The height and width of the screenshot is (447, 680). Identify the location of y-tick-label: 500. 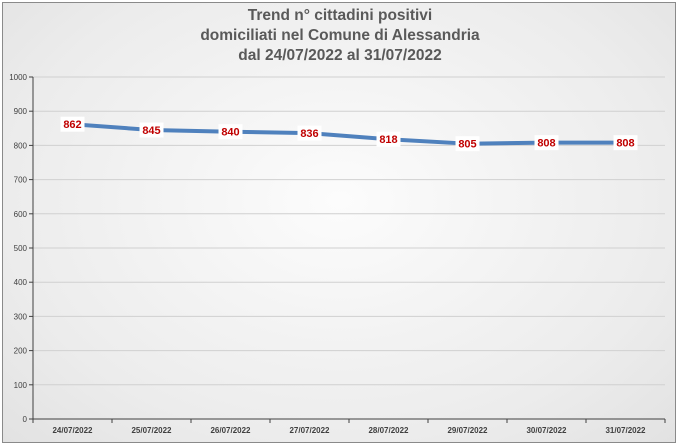
(21, 248).